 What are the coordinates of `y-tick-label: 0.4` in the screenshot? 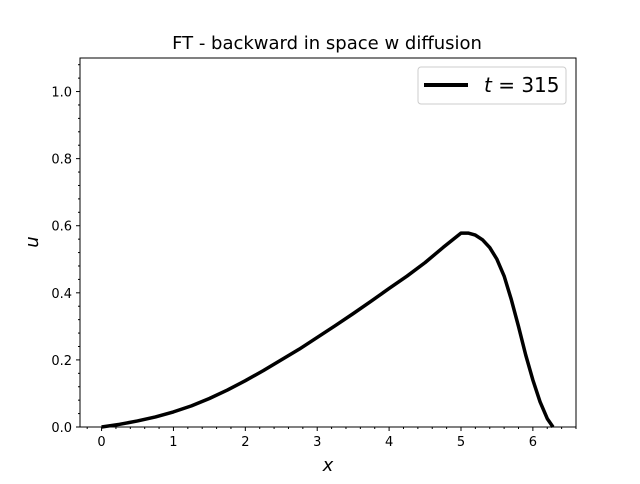 It's located at (61, 294).